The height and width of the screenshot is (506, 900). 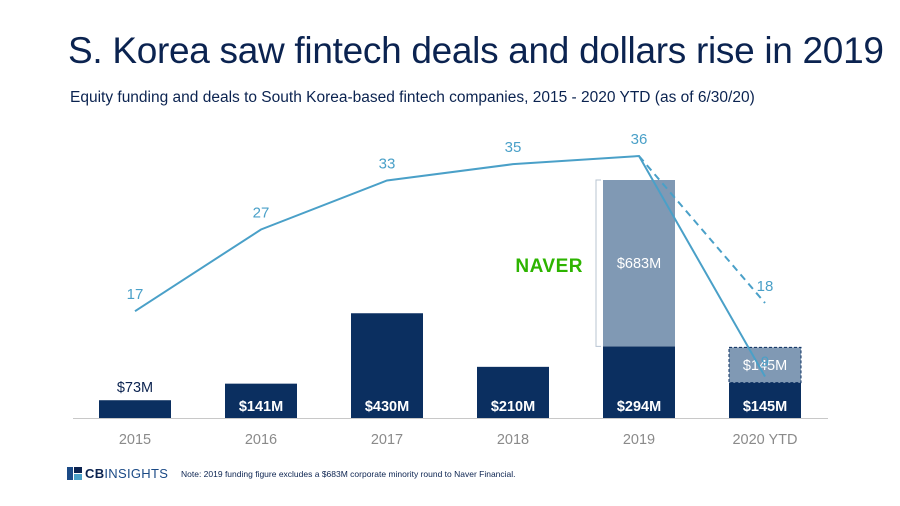 I want to click on x-tick-label: 2015, so click(x=135, y=440).